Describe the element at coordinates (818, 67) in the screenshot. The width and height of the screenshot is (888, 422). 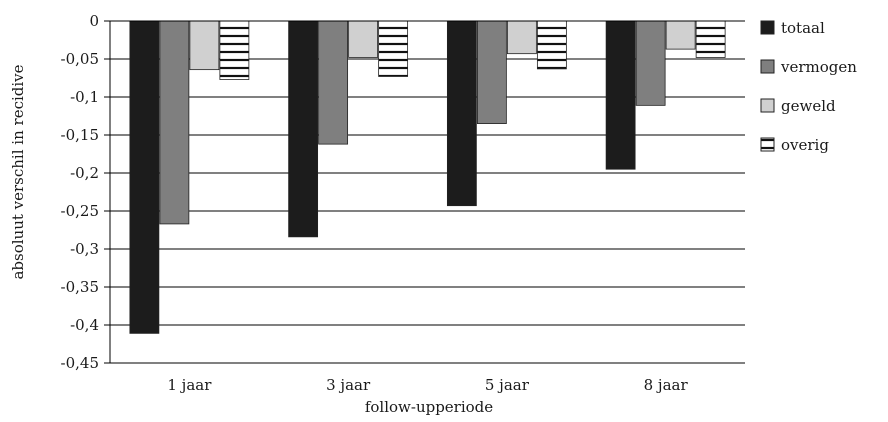
I see `legend-label-vermogen: vermogen` at that location.